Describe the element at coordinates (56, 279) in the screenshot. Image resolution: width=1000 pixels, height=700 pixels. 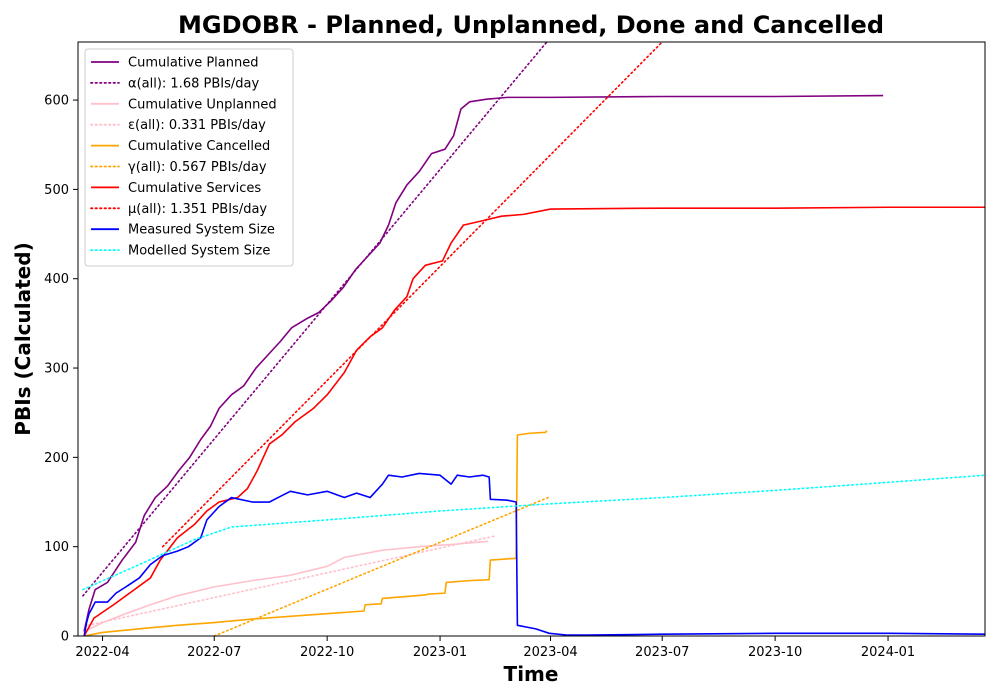
I see `y-tick-label: 400` at that location.